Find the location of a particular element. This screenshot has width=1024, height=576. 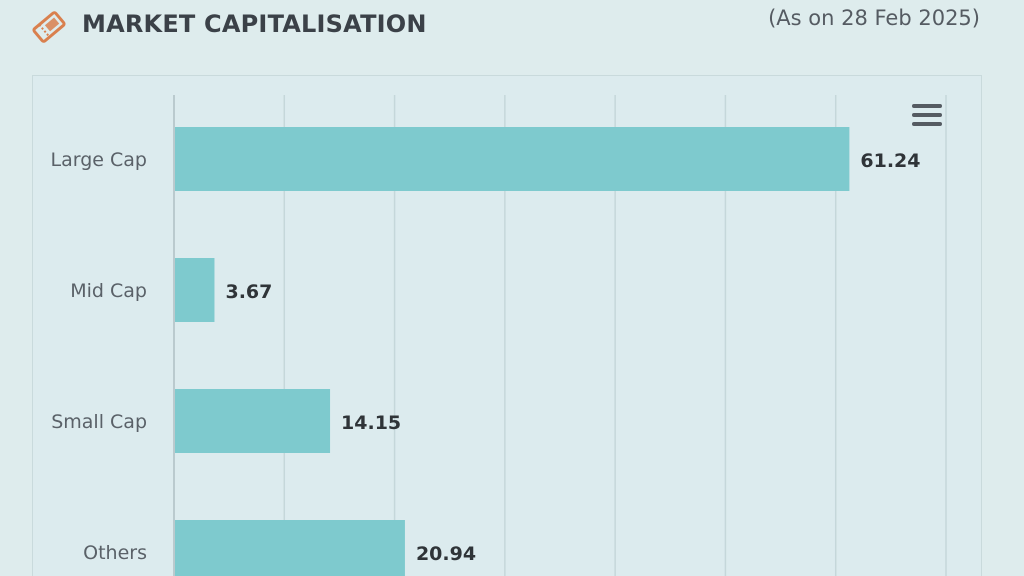

ticket-icon is located at coordinates (49, 27).